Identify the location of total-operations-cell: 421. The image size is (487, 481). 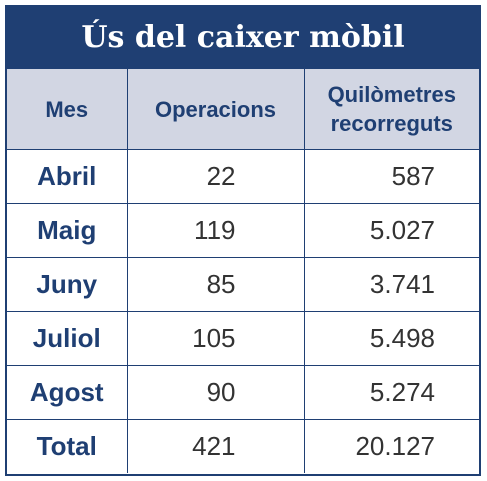
(215, 447).